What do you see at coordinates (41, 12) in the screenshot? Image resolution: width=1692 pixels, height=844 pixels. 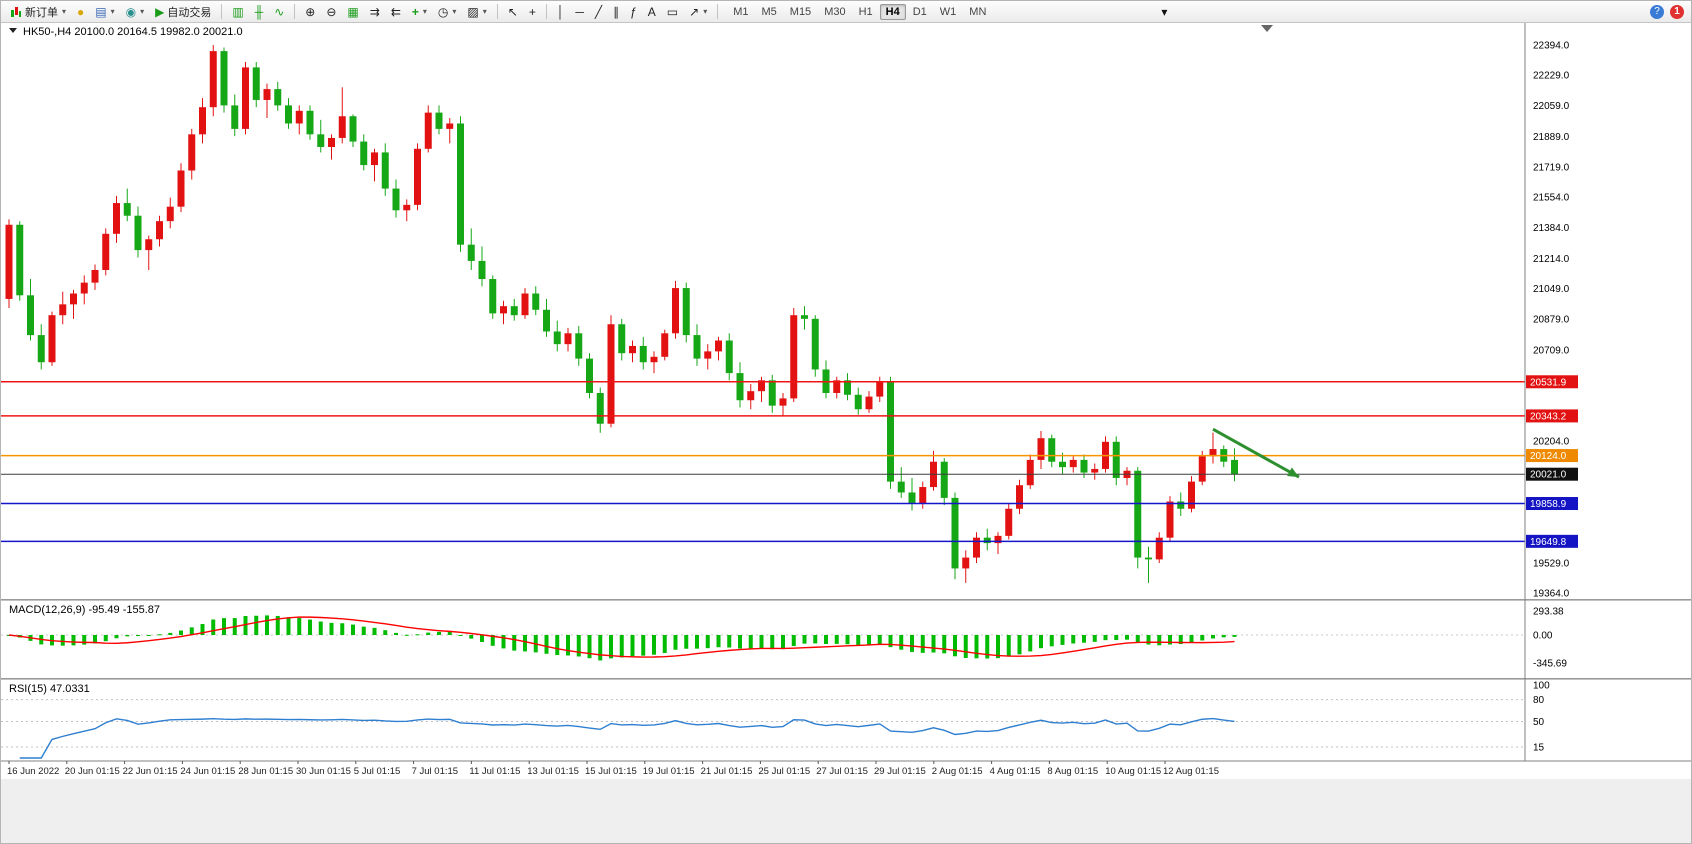 I see `new-order-label: 新订单` at bounding box center [41, 12].